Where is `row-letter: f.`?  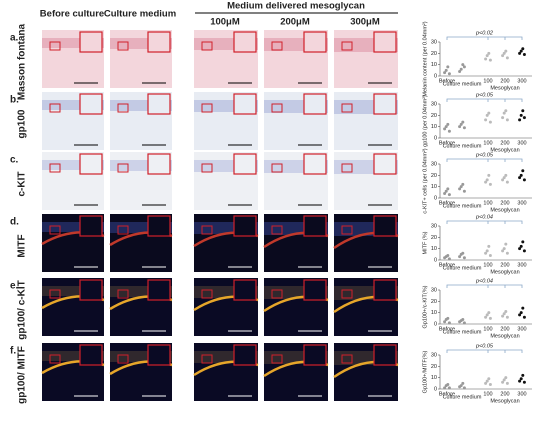 row-letter: f. is located at coordinates (13, 351).